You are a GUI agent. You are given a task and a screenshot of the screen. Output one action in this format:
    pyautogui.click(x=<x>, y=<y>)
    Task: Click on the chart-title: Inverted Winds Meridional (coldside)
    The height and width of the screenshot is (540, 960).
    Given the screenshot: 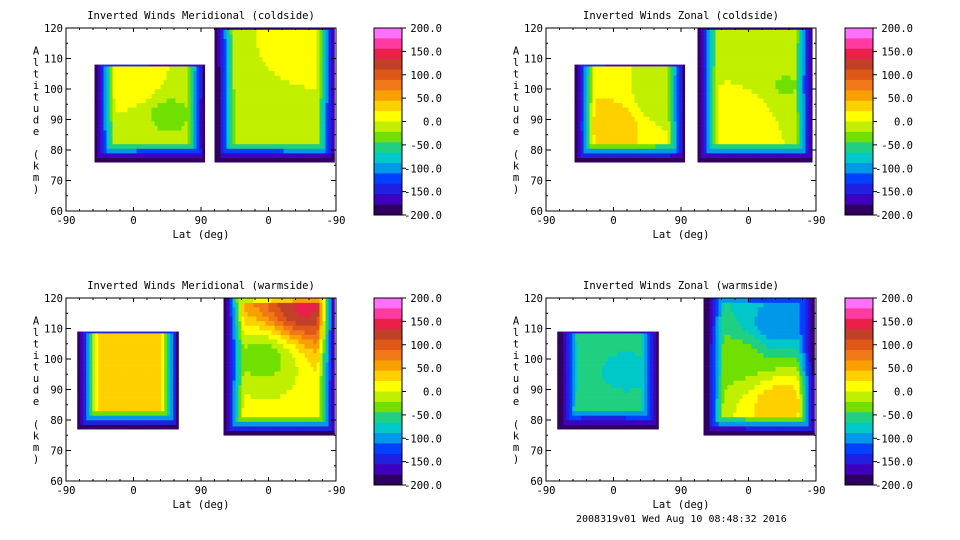 What is the action you would take?
    pyautogui.click(x=201, y=16)
    